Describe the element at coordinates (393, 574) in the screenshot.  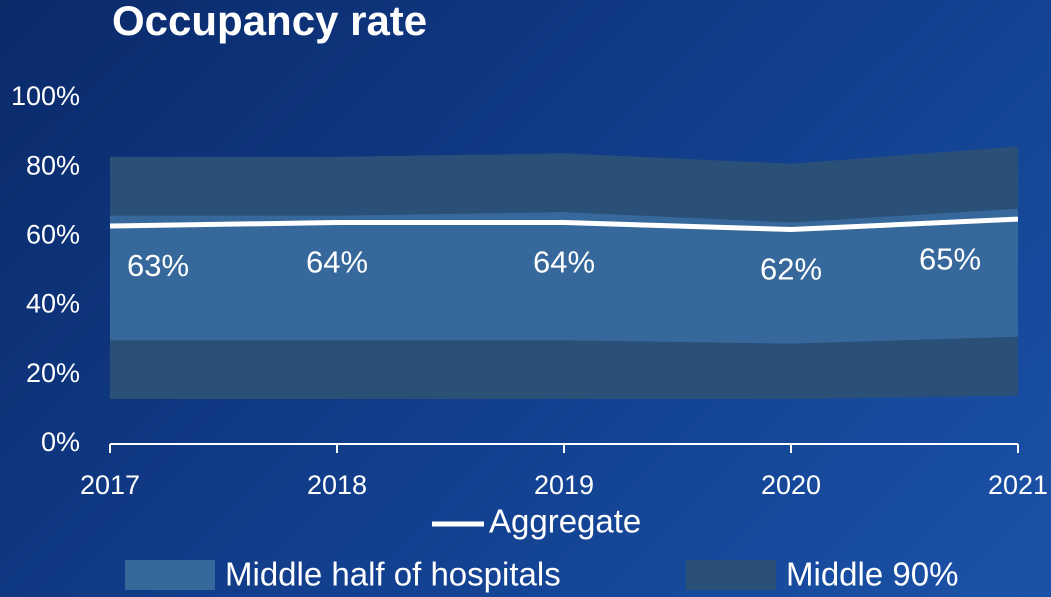
I see `legend-label: Middle half of hospitals` at that location.